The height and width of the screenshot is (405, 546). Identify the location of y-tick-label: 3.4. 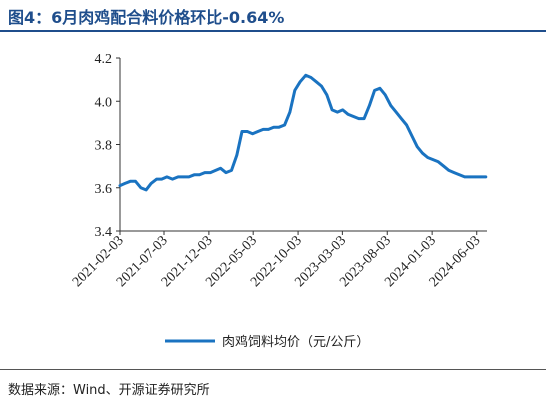
(104, 232).